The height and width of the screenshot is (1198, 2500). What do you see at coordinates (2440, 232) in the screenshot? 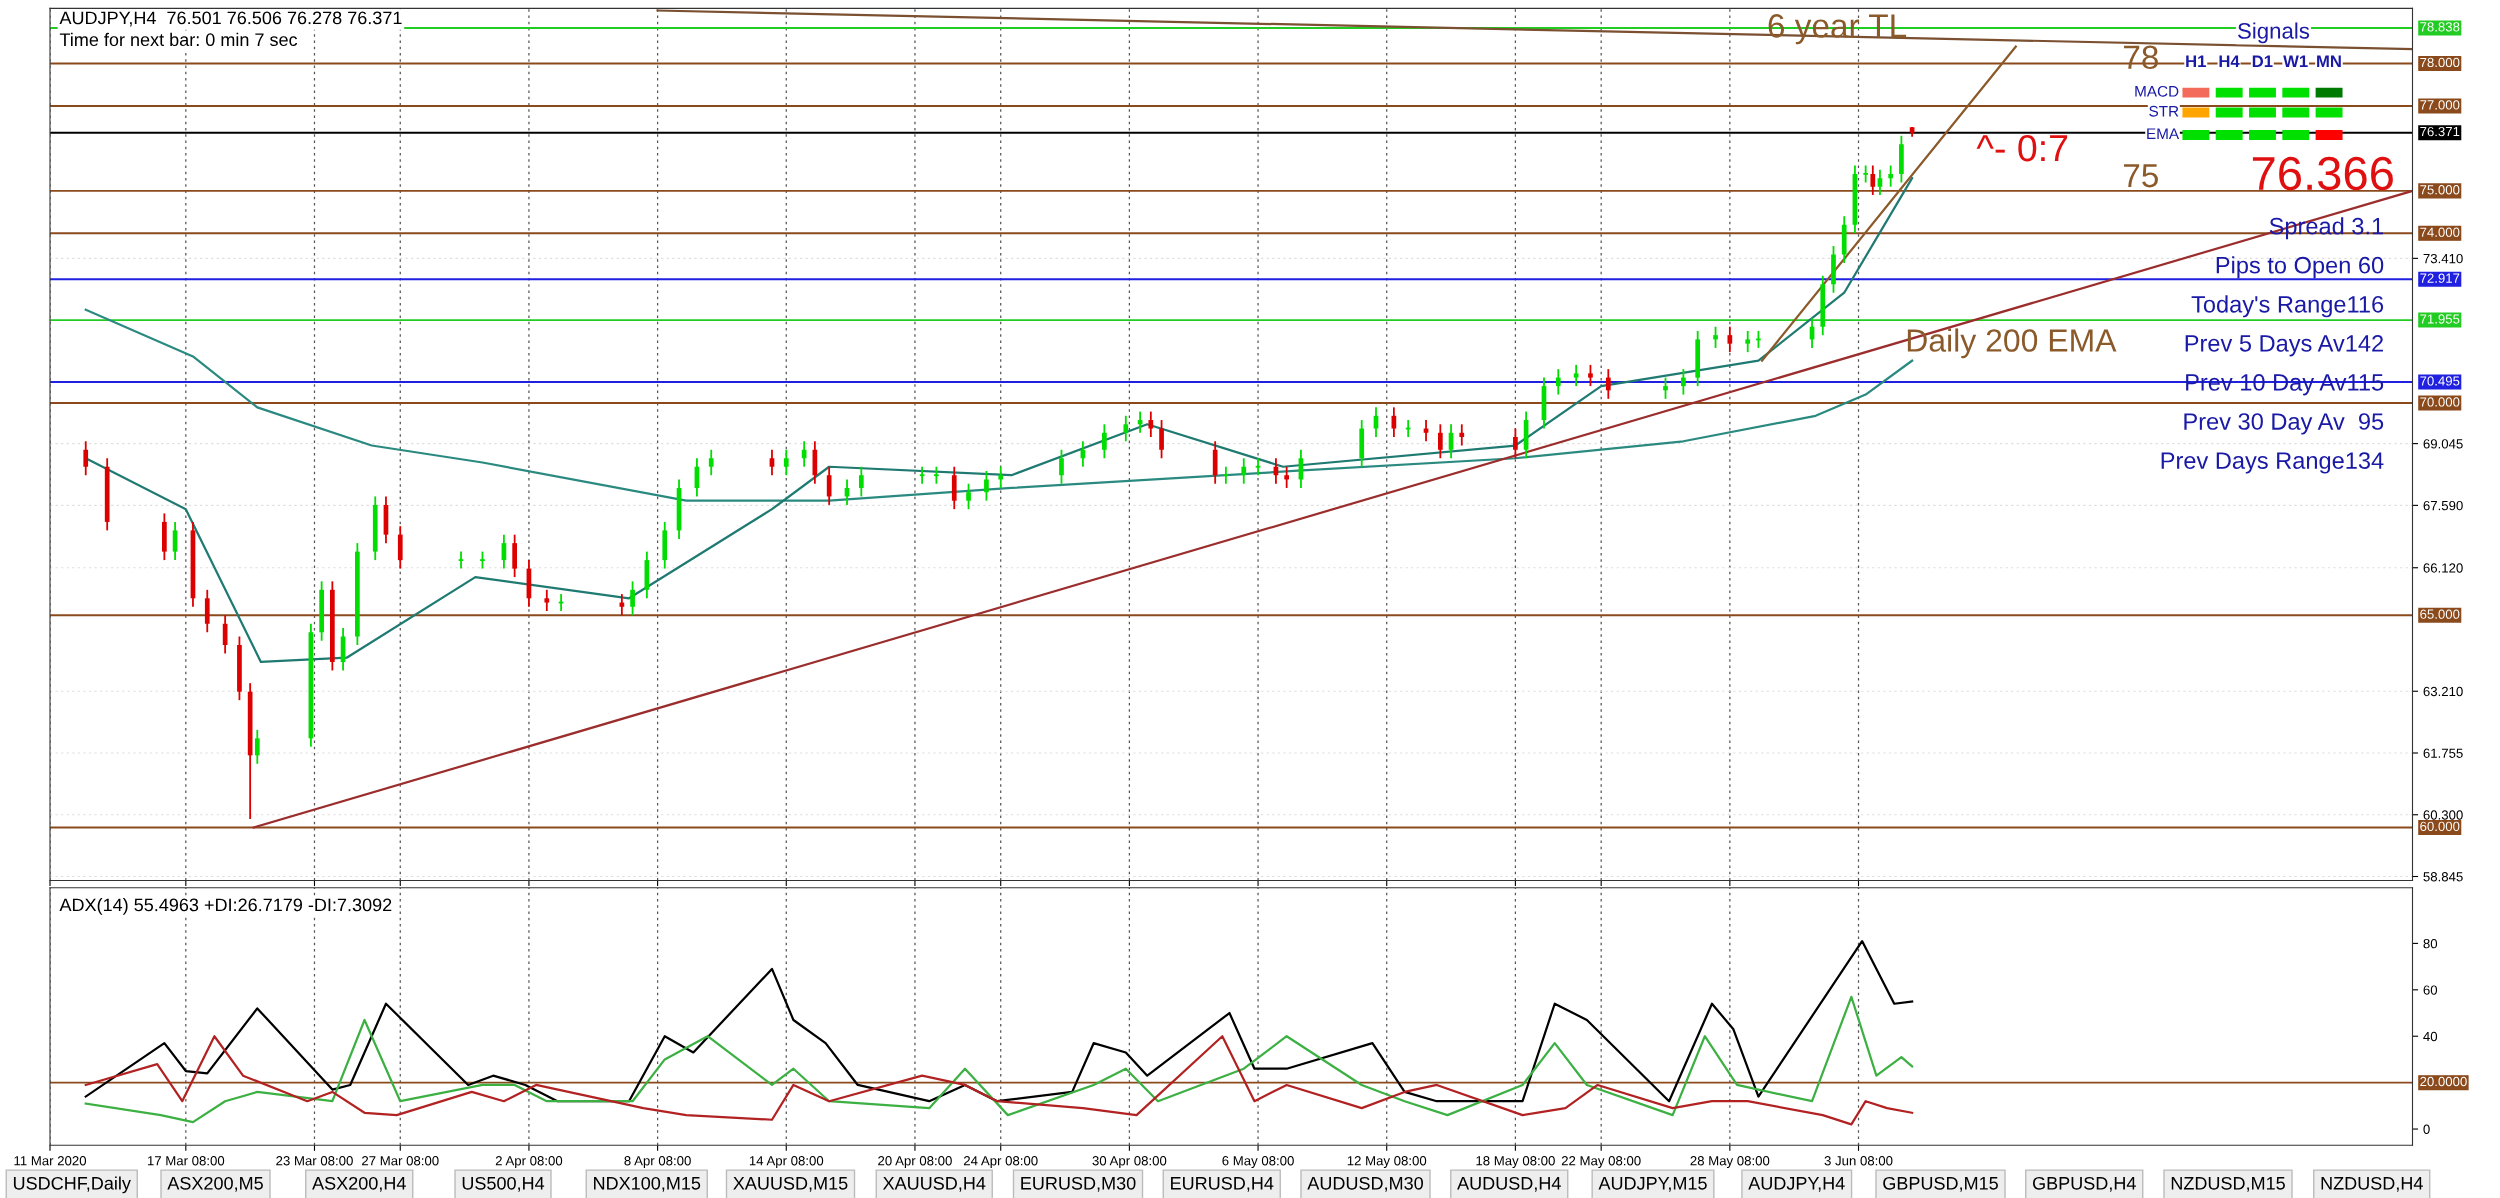
I see `ref-line-label: 74.000` at bounding box center [2440, 232].